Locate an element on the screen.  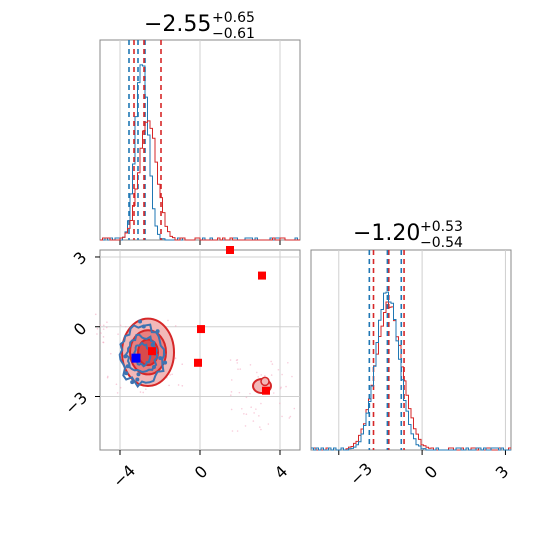
red-island-contour is located at coordinates (265, 381).